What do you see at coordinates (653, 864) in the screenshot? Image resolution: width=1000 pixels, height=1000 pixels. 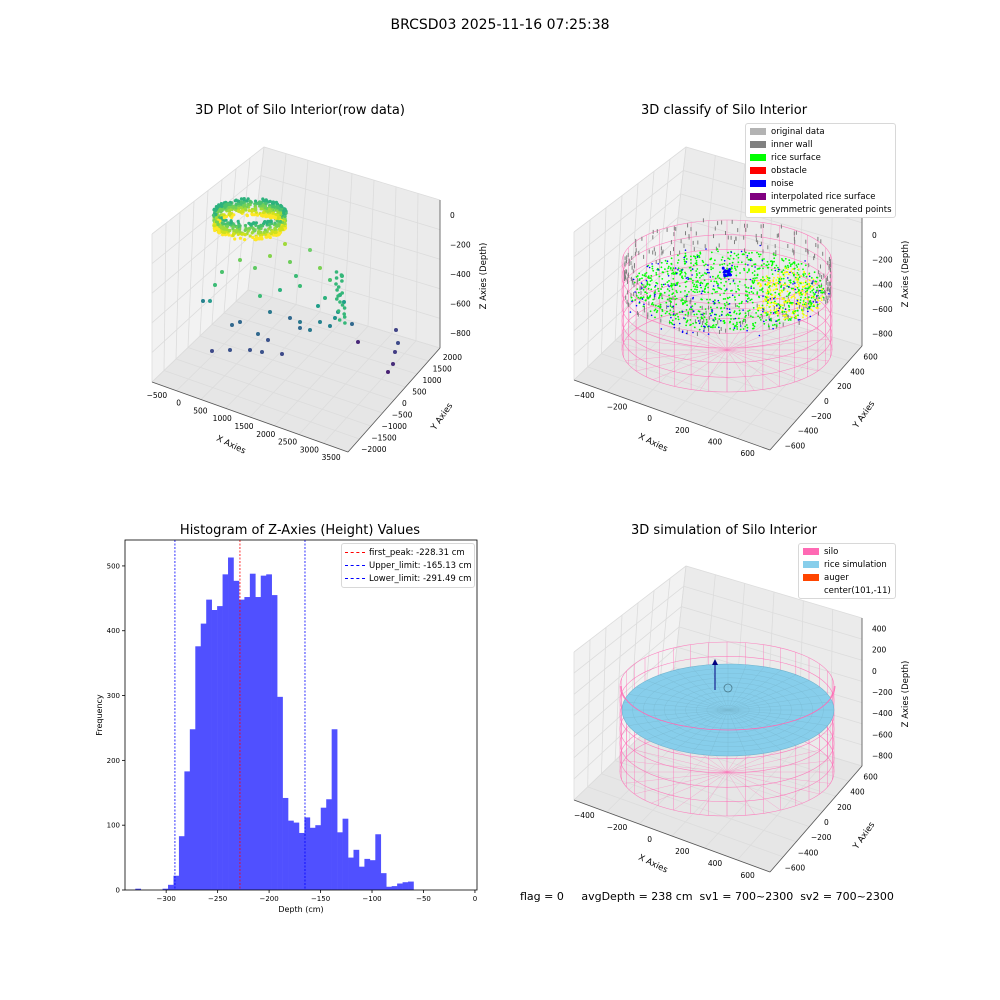 I see `x-axis-label: X Axies` at bounding box center [653, 864].